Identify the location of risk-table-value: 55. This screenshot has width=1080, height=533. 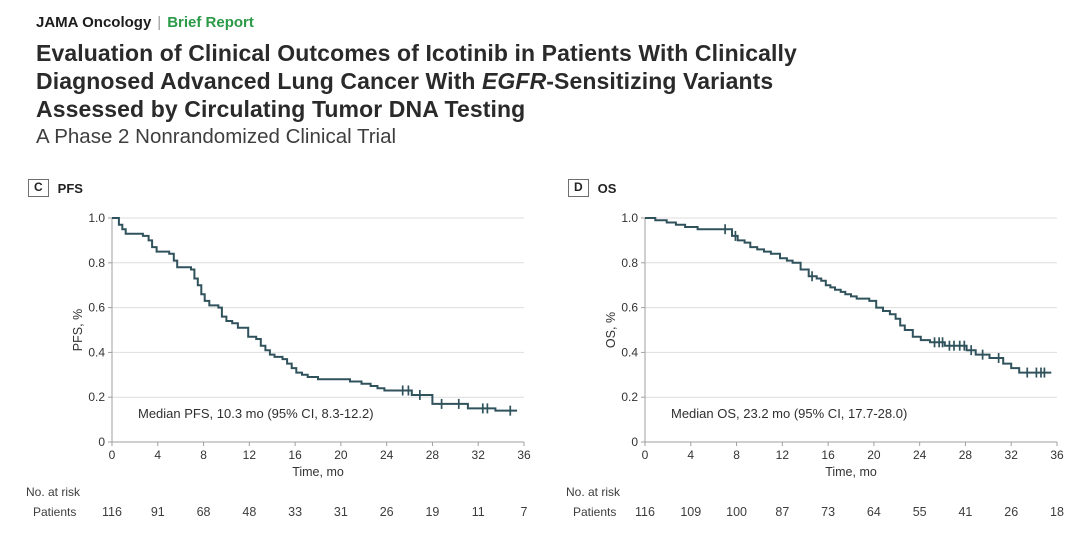
(920, 512).